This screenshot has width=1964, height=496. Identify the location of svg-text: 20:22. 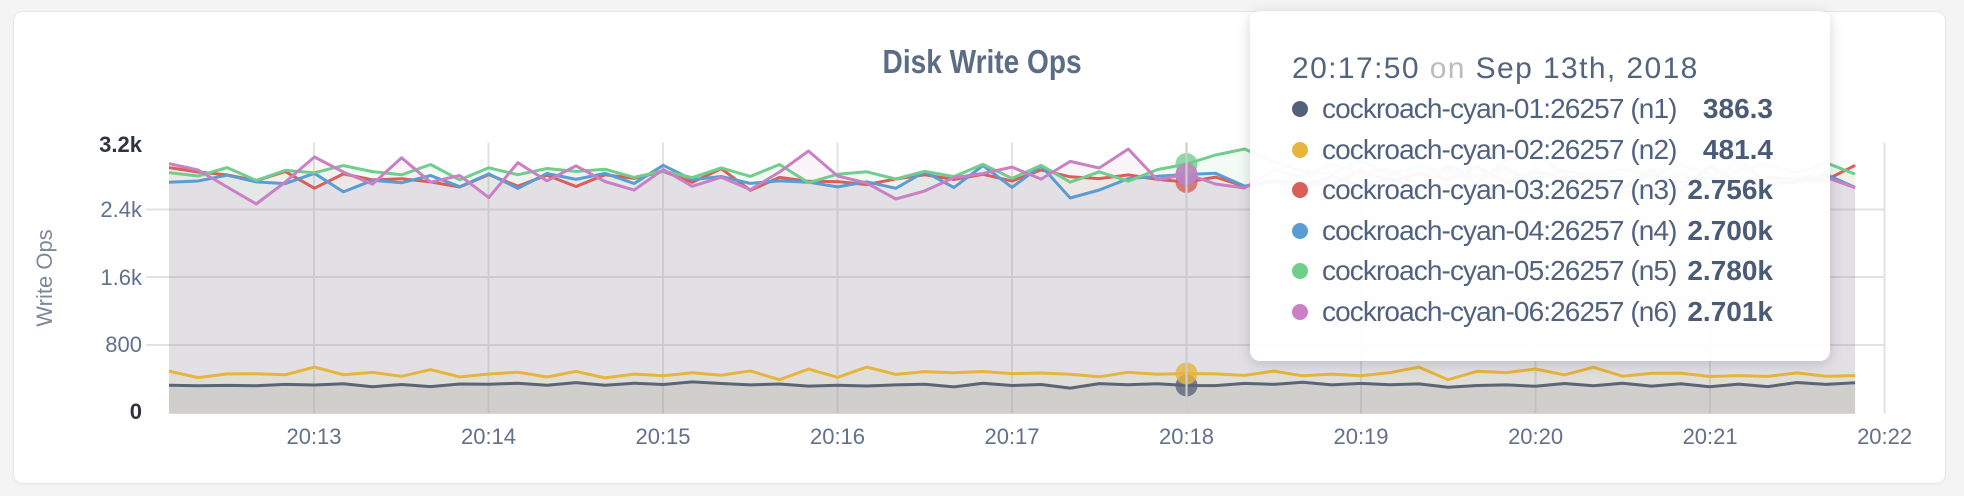
(1884, 436).